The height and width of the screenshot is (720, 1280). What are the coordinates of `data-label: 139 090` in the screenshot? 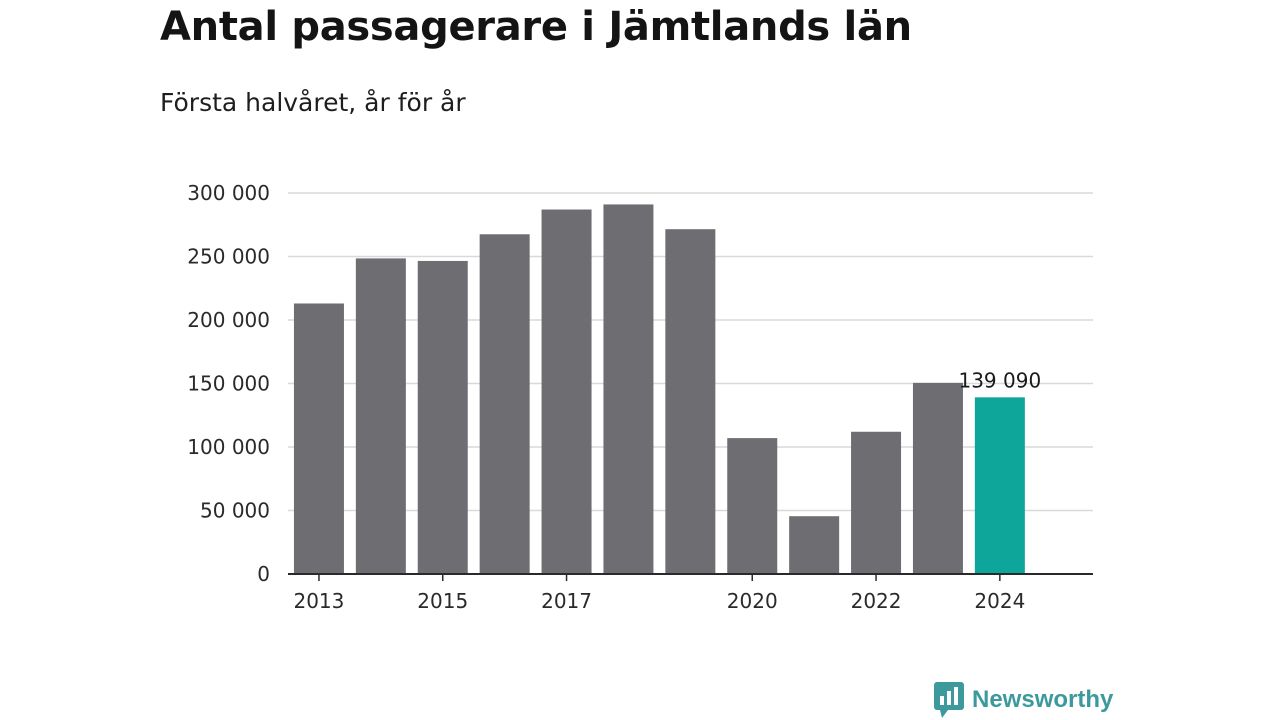 It's located at (999, 380).